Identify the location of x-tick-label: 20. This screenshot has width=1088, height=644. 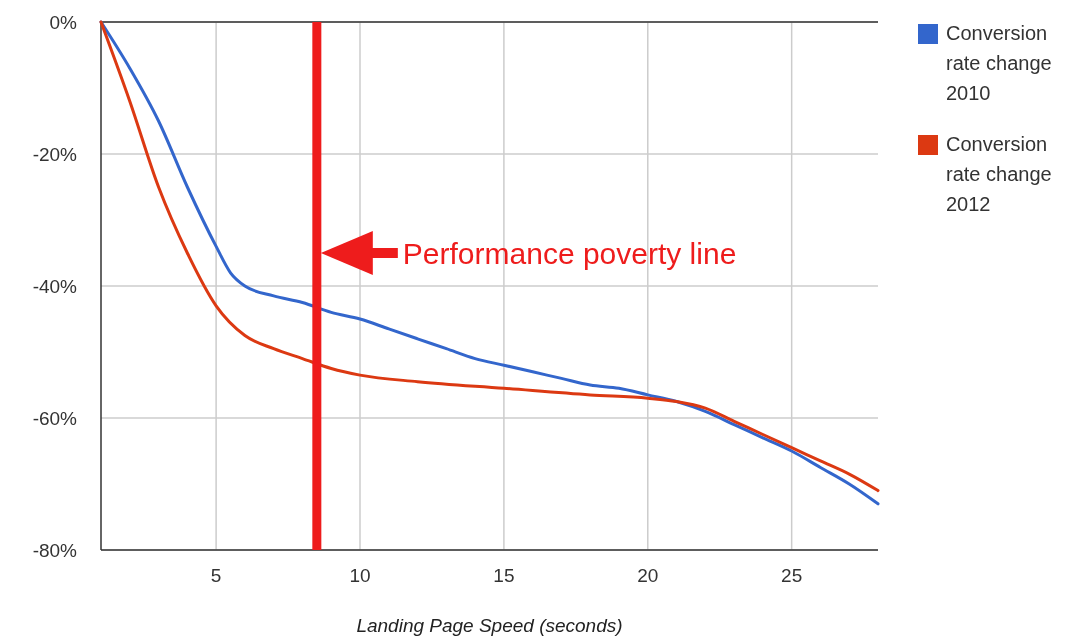
(648, 575).